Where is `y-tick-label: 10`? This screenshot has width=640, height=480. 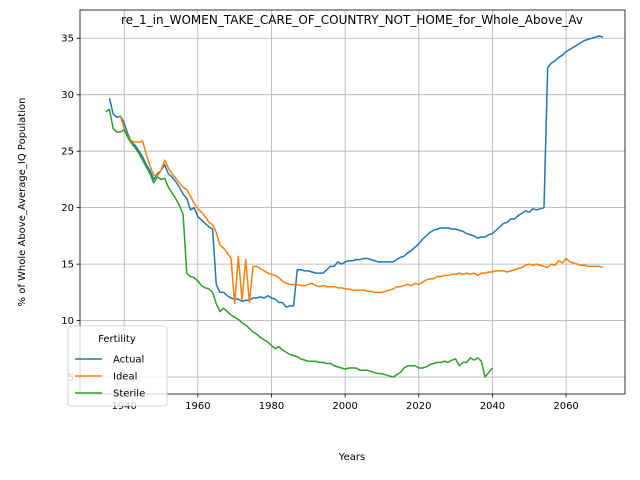 y-tick-label: 10 is located at coordinates (67, 321).